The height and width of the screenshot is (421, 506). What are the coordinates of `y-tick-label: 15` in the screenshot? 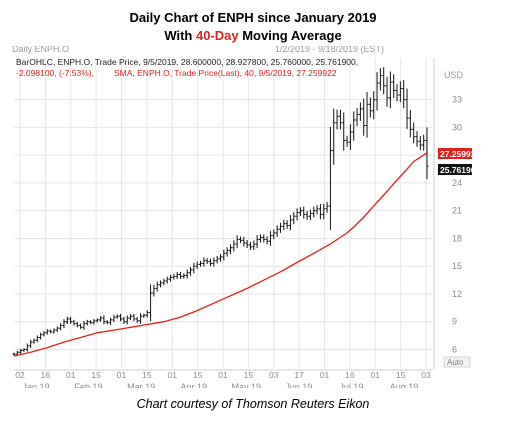 It's located at (457, 266).